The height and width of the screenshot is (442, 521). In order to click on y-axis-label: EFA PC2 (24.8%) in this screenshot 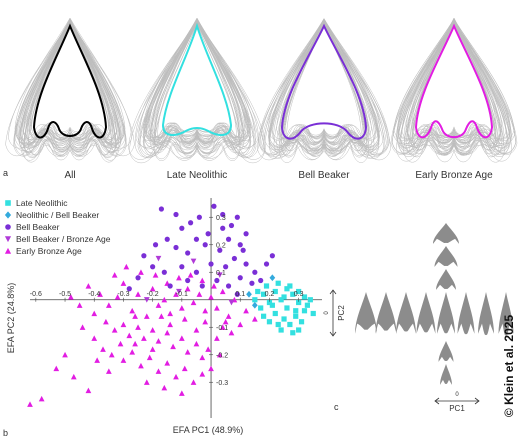, I will do `click(11, 318)`.